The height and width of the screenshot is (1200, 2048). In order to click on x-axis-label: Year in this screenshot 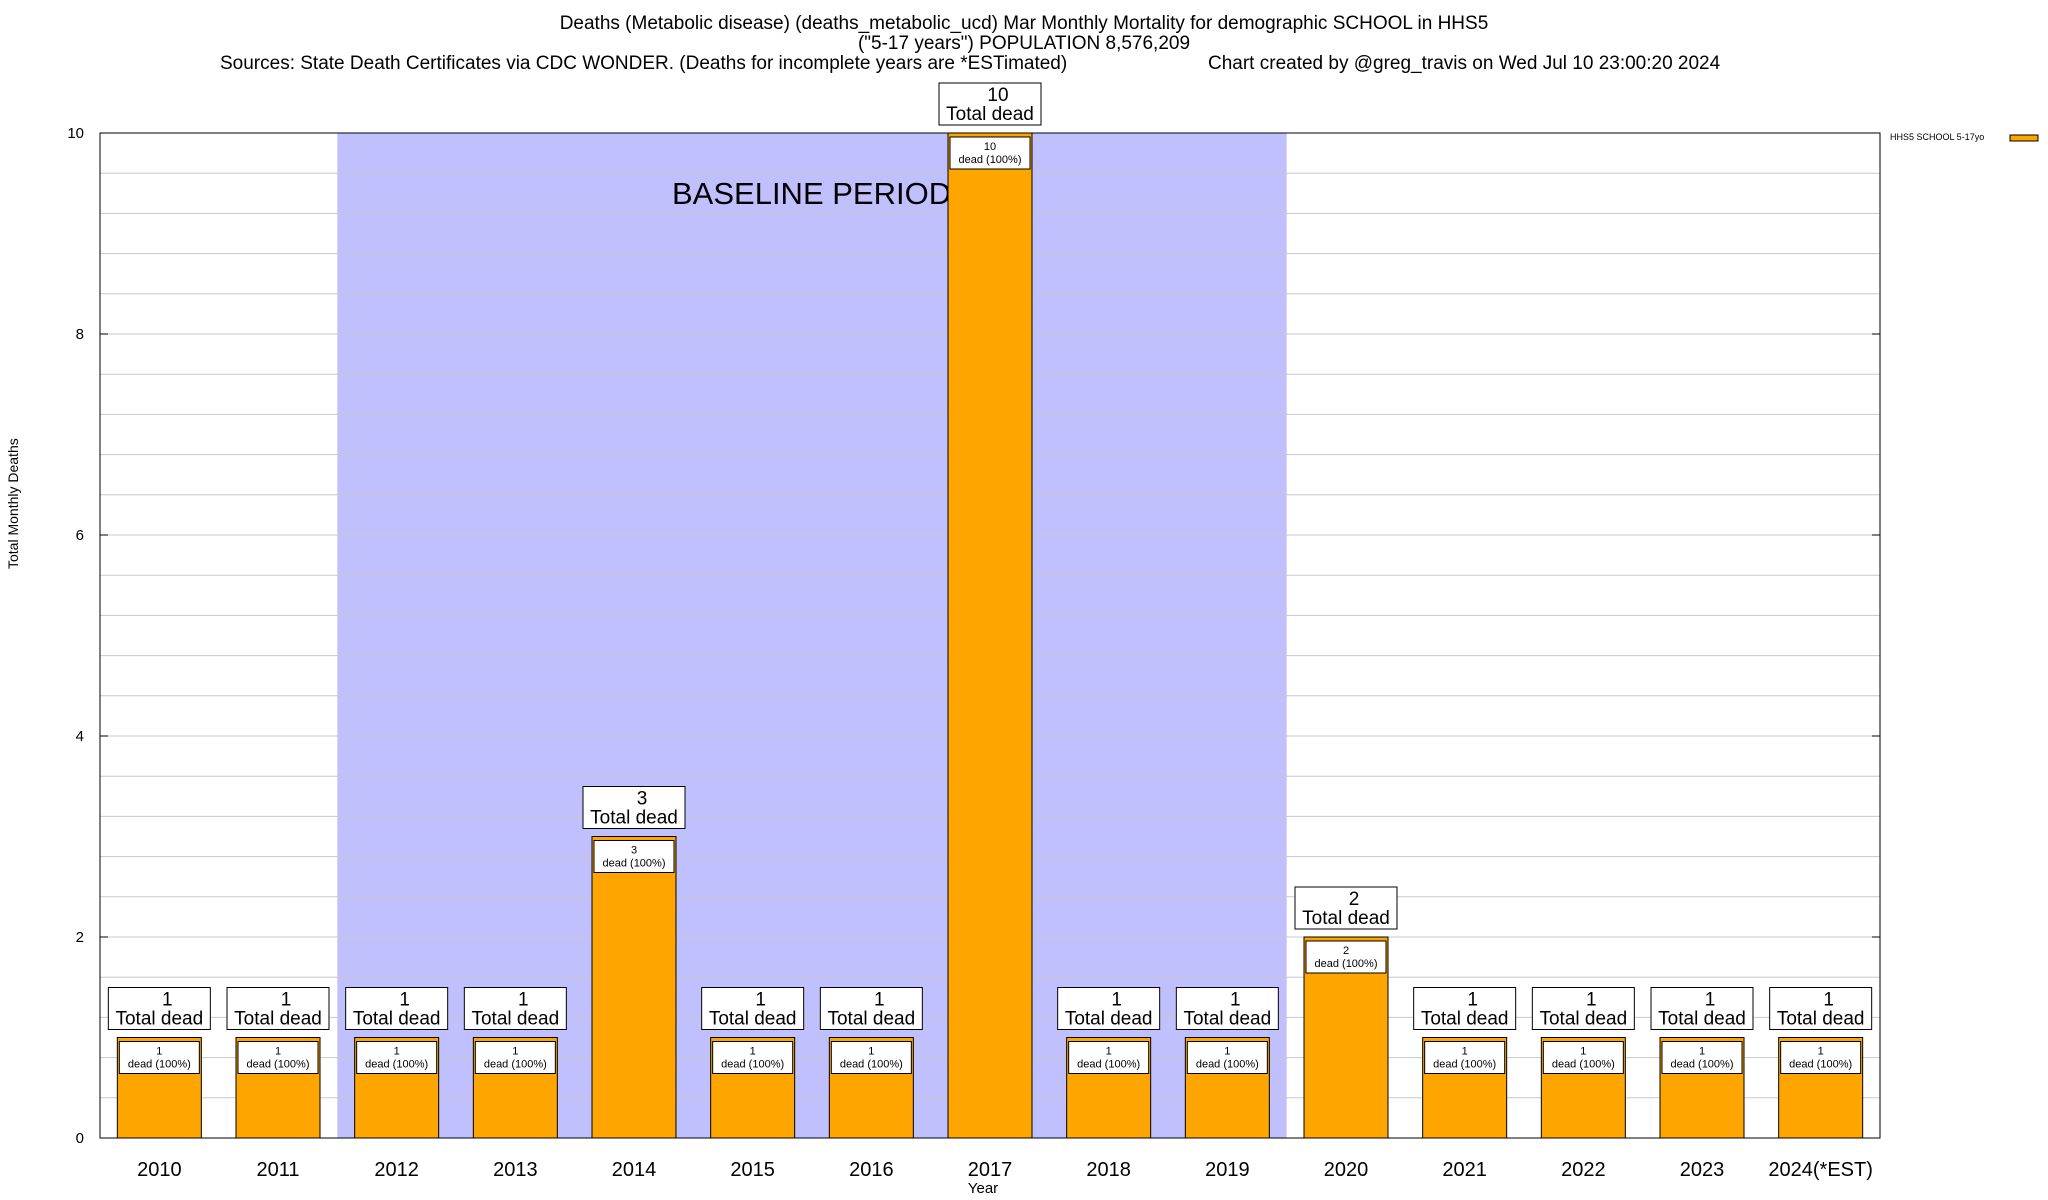, I will do `click(983, 1188)`.